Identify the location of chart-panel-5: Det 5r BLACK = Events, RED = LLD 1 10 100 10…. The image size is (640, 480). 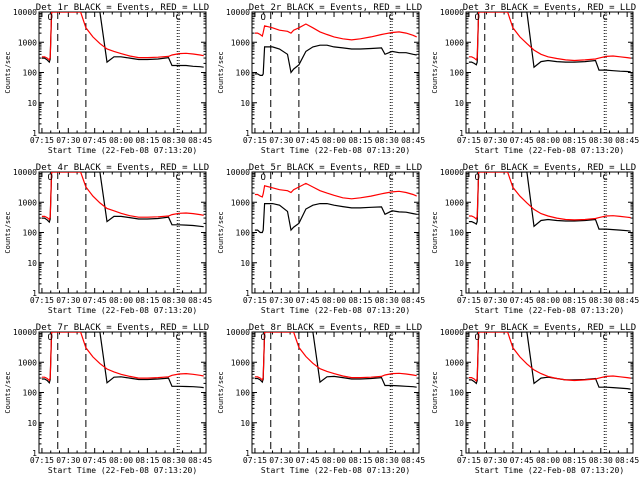
(321, 239).